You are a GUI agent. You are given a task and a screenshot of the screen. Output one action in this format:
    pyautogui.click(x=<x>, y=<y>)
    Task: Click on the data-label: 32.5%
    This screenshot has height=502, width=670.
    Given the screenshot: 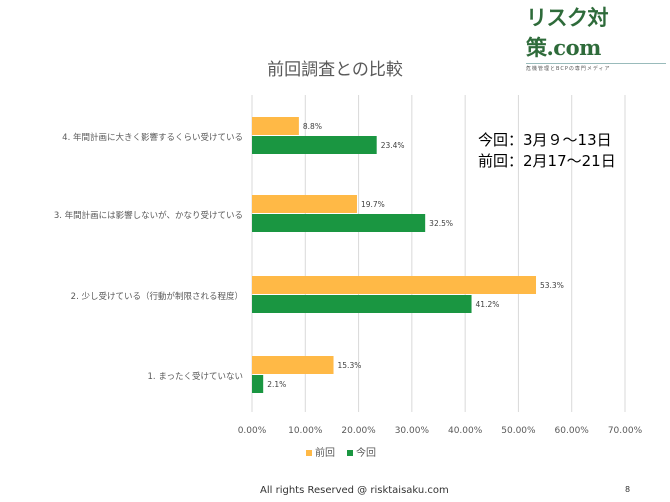 What is the action you would take?
    pyautogui.click(x=441, y=223)
    